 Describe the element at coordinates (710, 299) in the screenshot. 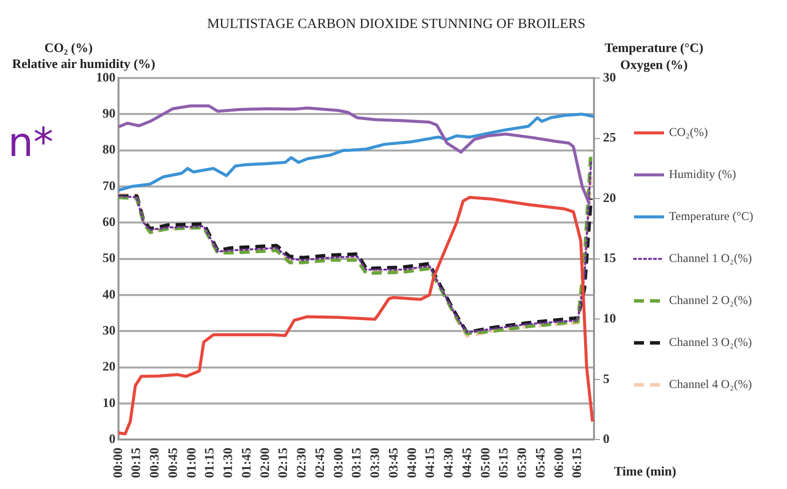

I see `legend-label: Channel 2 O₂(%)` at that location.